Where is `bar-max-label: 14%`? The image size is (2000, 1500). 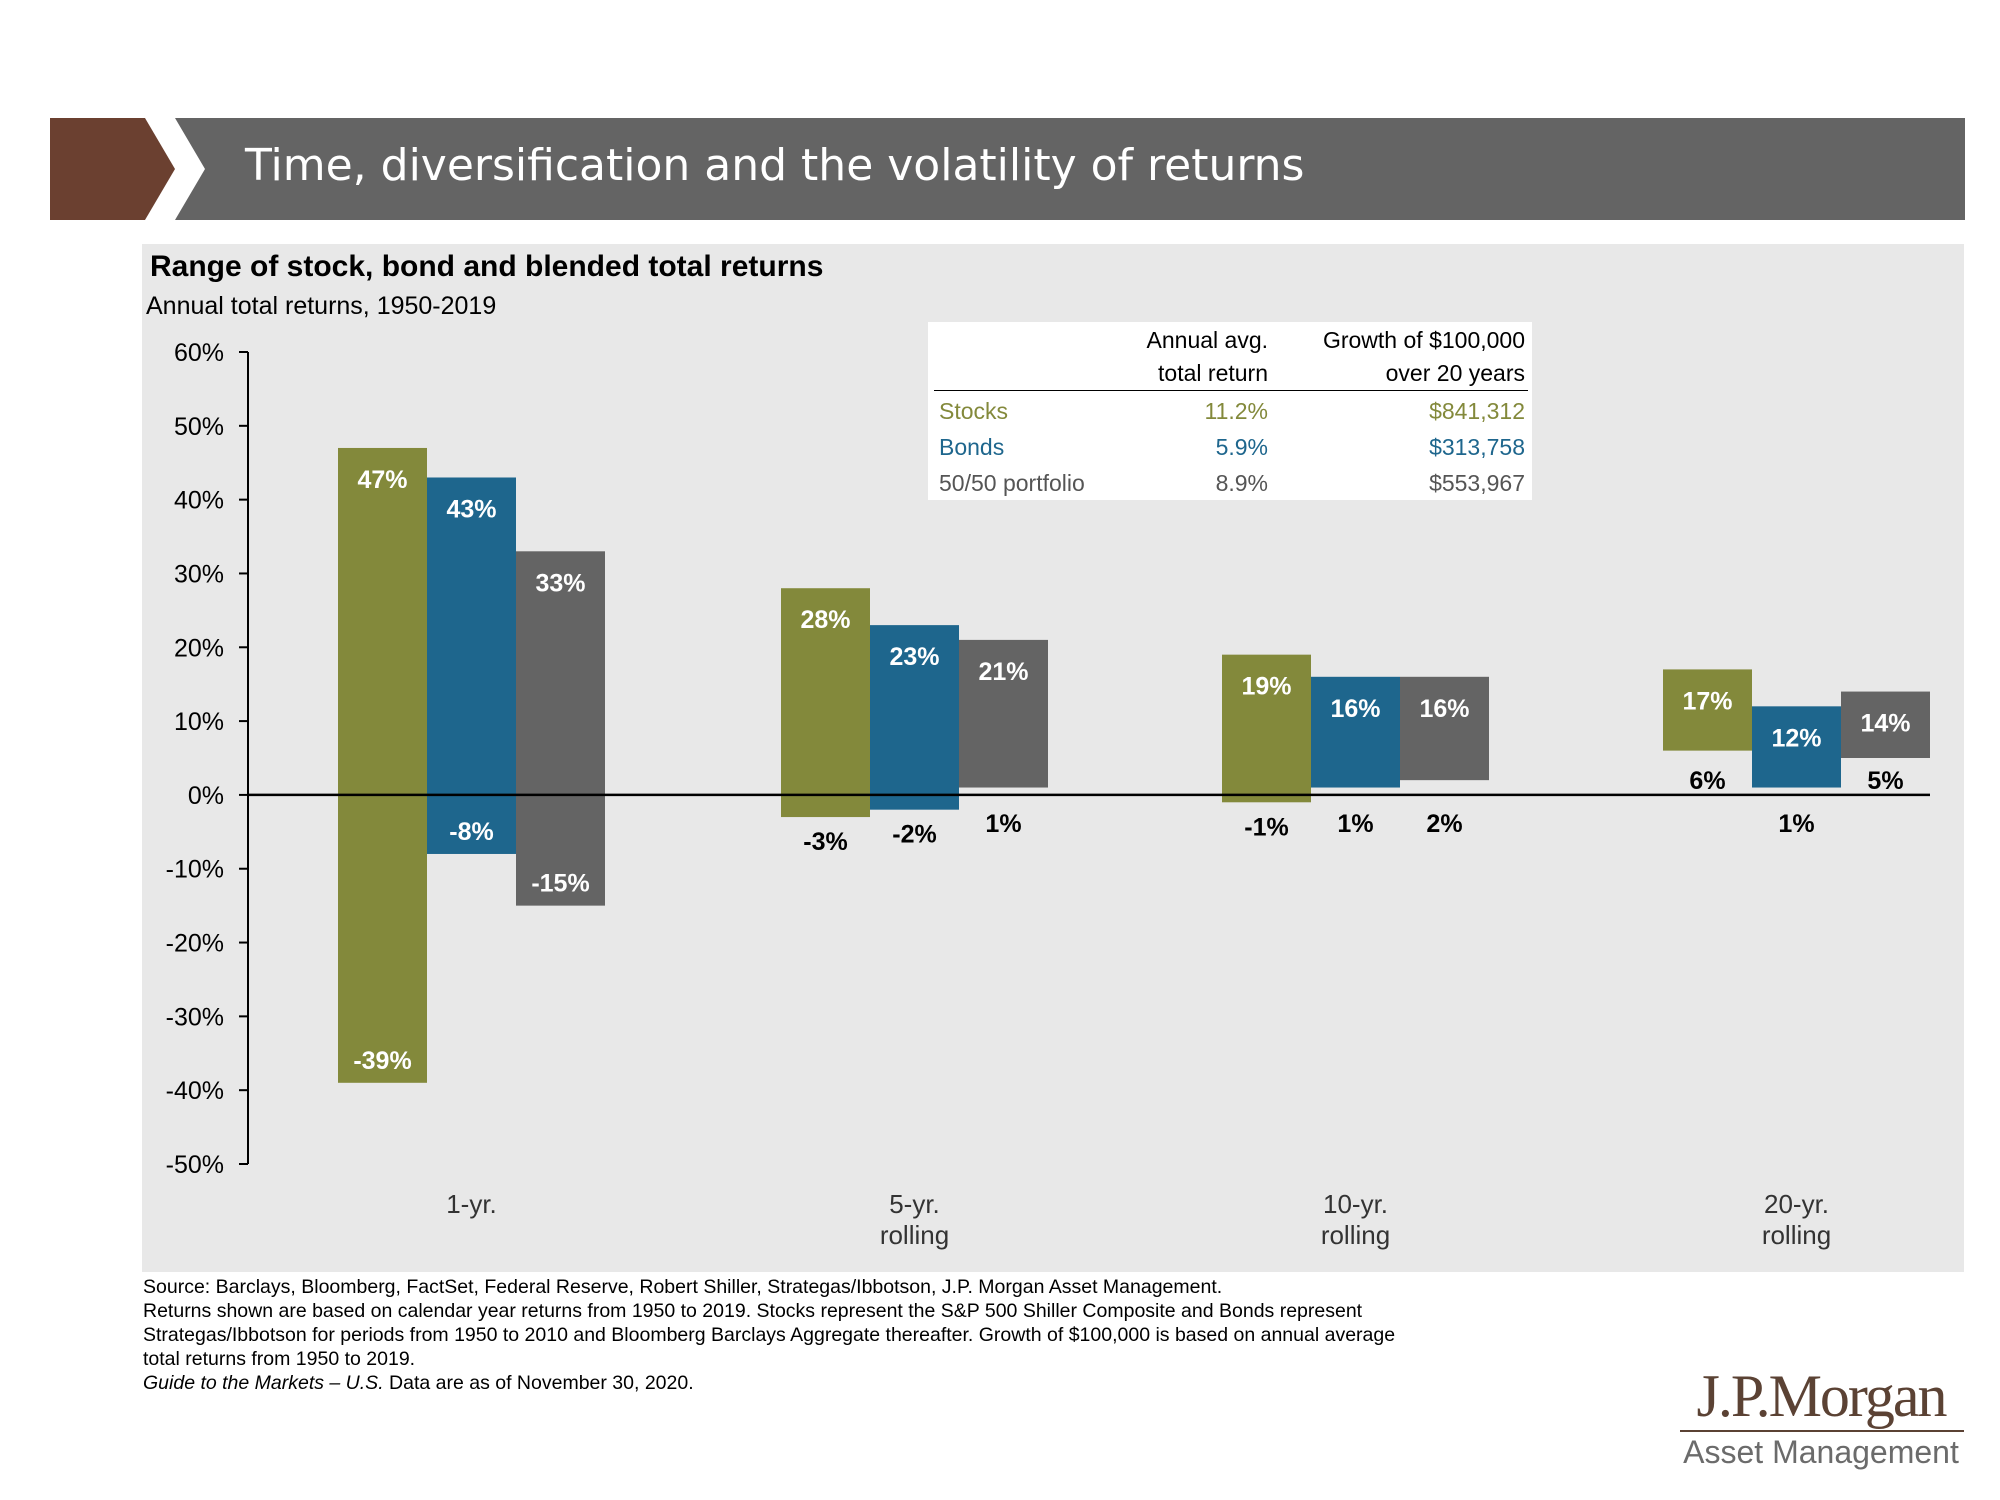 bar-max-label: 14% is located at coordinates (1885, 724).